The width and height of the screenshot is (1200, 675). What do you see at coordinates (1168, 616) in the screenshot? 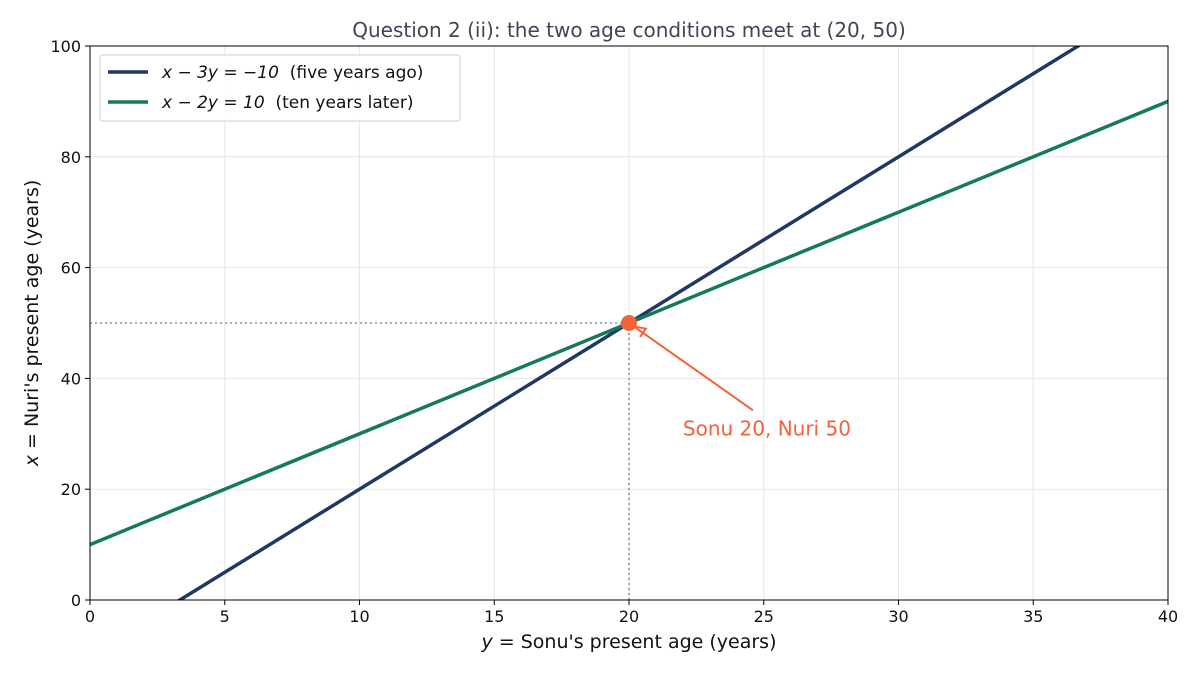
I see `x-tick-label: 40` at bounding box center [1168, 616].